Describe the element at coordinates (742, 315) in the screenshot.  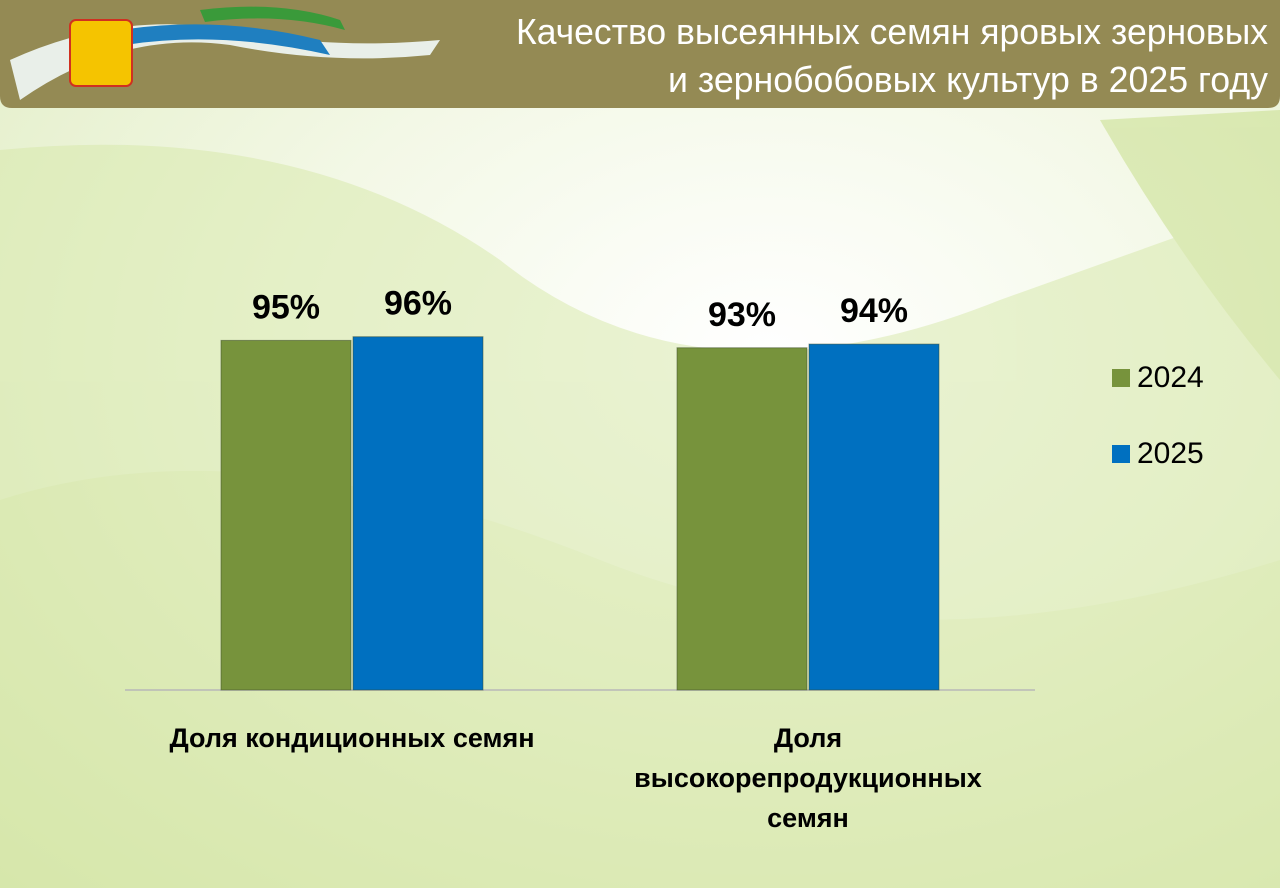
I see `data-label: 93%` at that location.